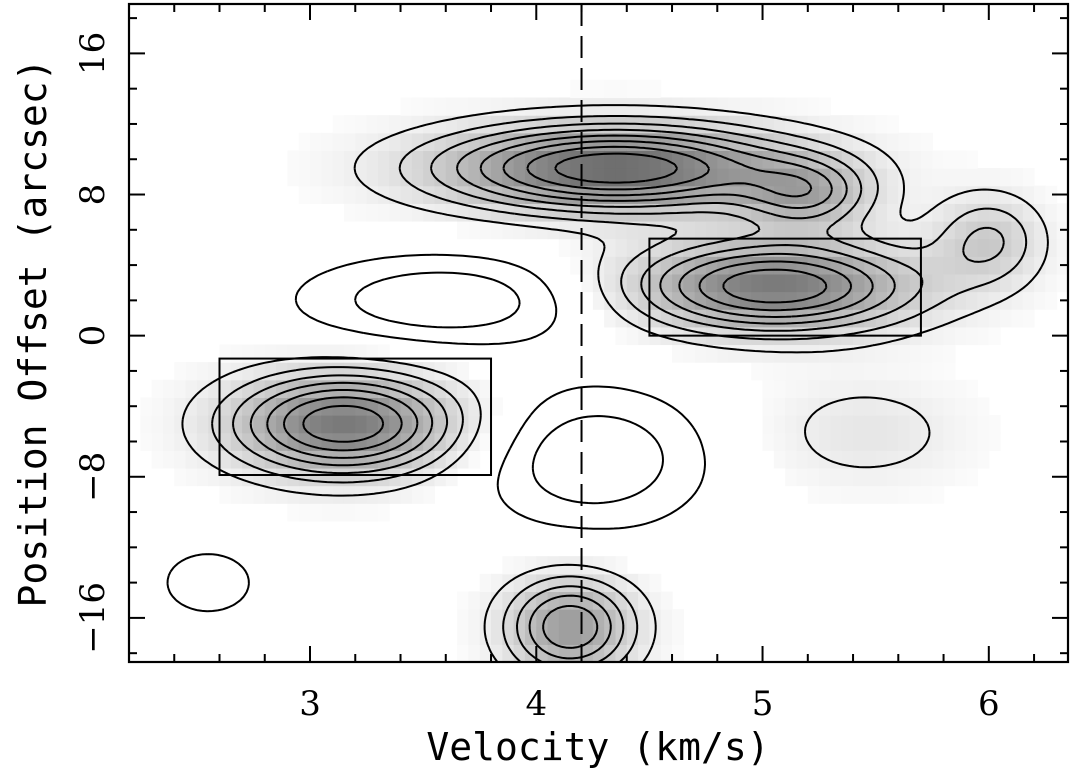 The width and height of the screenshot is (1070, 772). I want to click on x-tick-label: 6, so click(989, 704).